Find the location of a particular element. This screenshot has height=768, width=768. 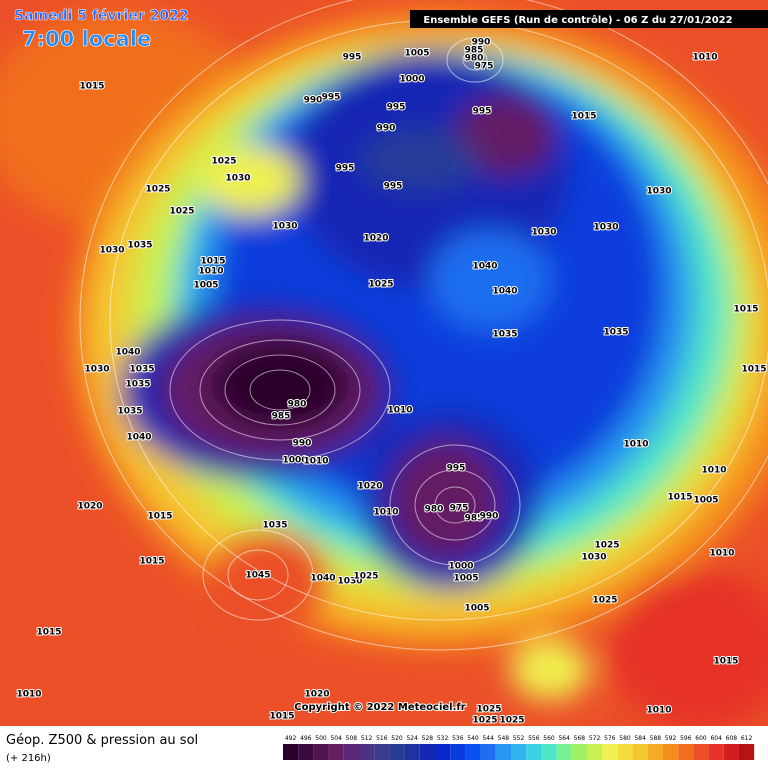

colorbar-label: 596 is located at coordinates (686, 738).